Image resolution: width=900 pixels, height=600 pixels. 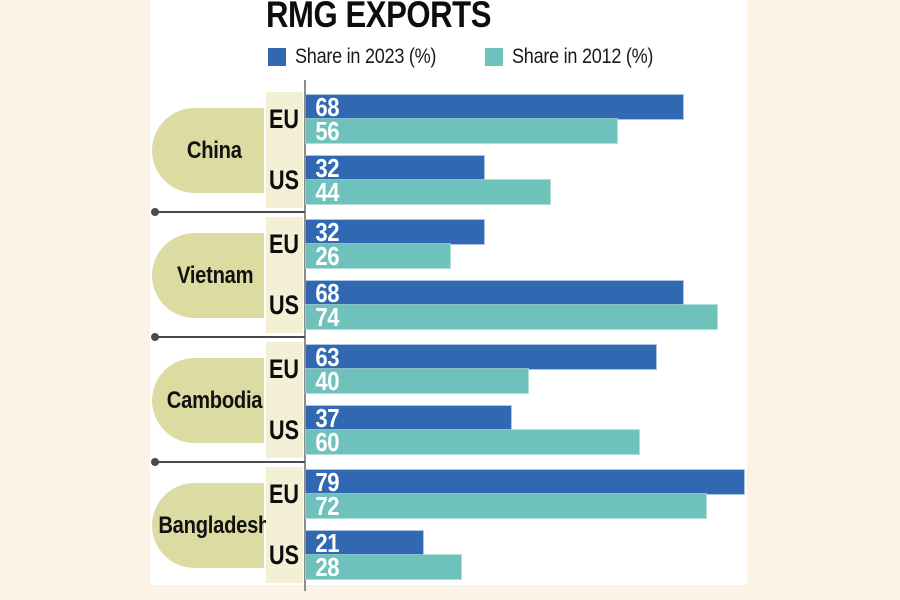 What do you see at coordinates (327, 543) in the screenshot?
I see `bar-value: 21` at bounding box center [327, 543].